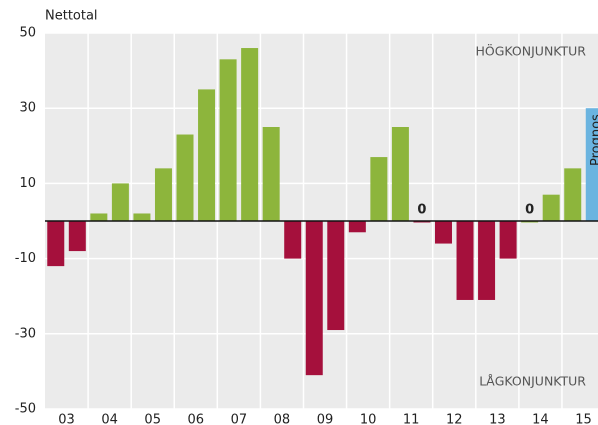  I want to click on y-tick-label: 10, so click(27, 183).